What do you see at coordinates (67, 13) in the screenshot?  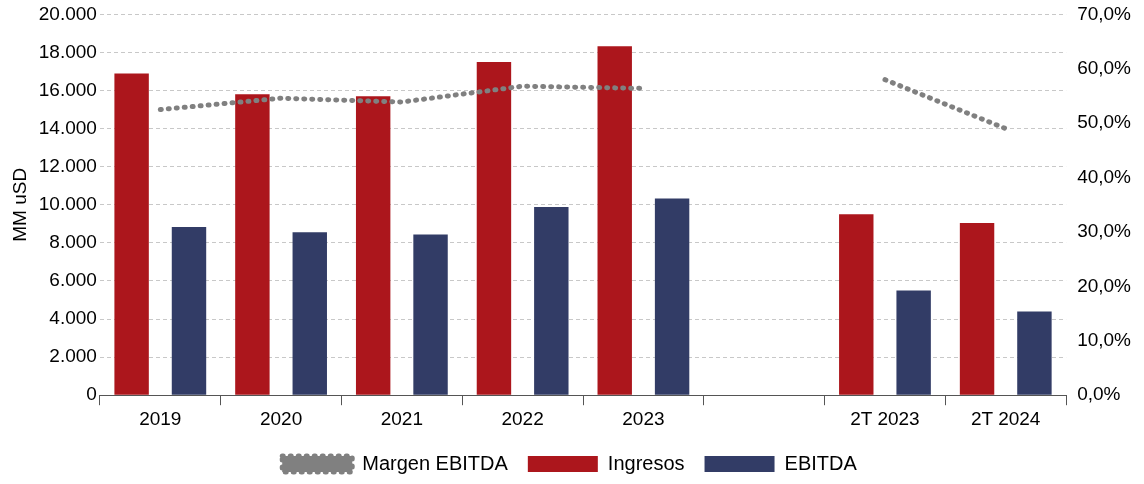 I see `y-tick-label: 20.000` at bounding box center [67, 13].